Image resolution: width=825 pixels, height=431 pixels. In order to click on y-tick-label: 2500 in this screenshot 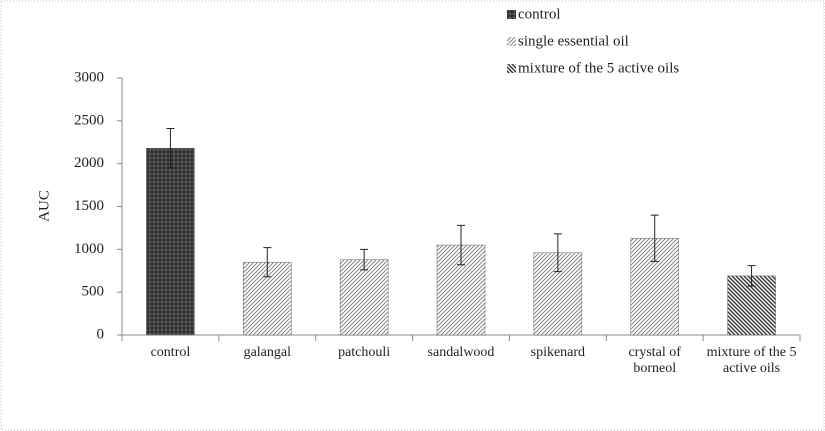, I will do `click(89, 120)`.